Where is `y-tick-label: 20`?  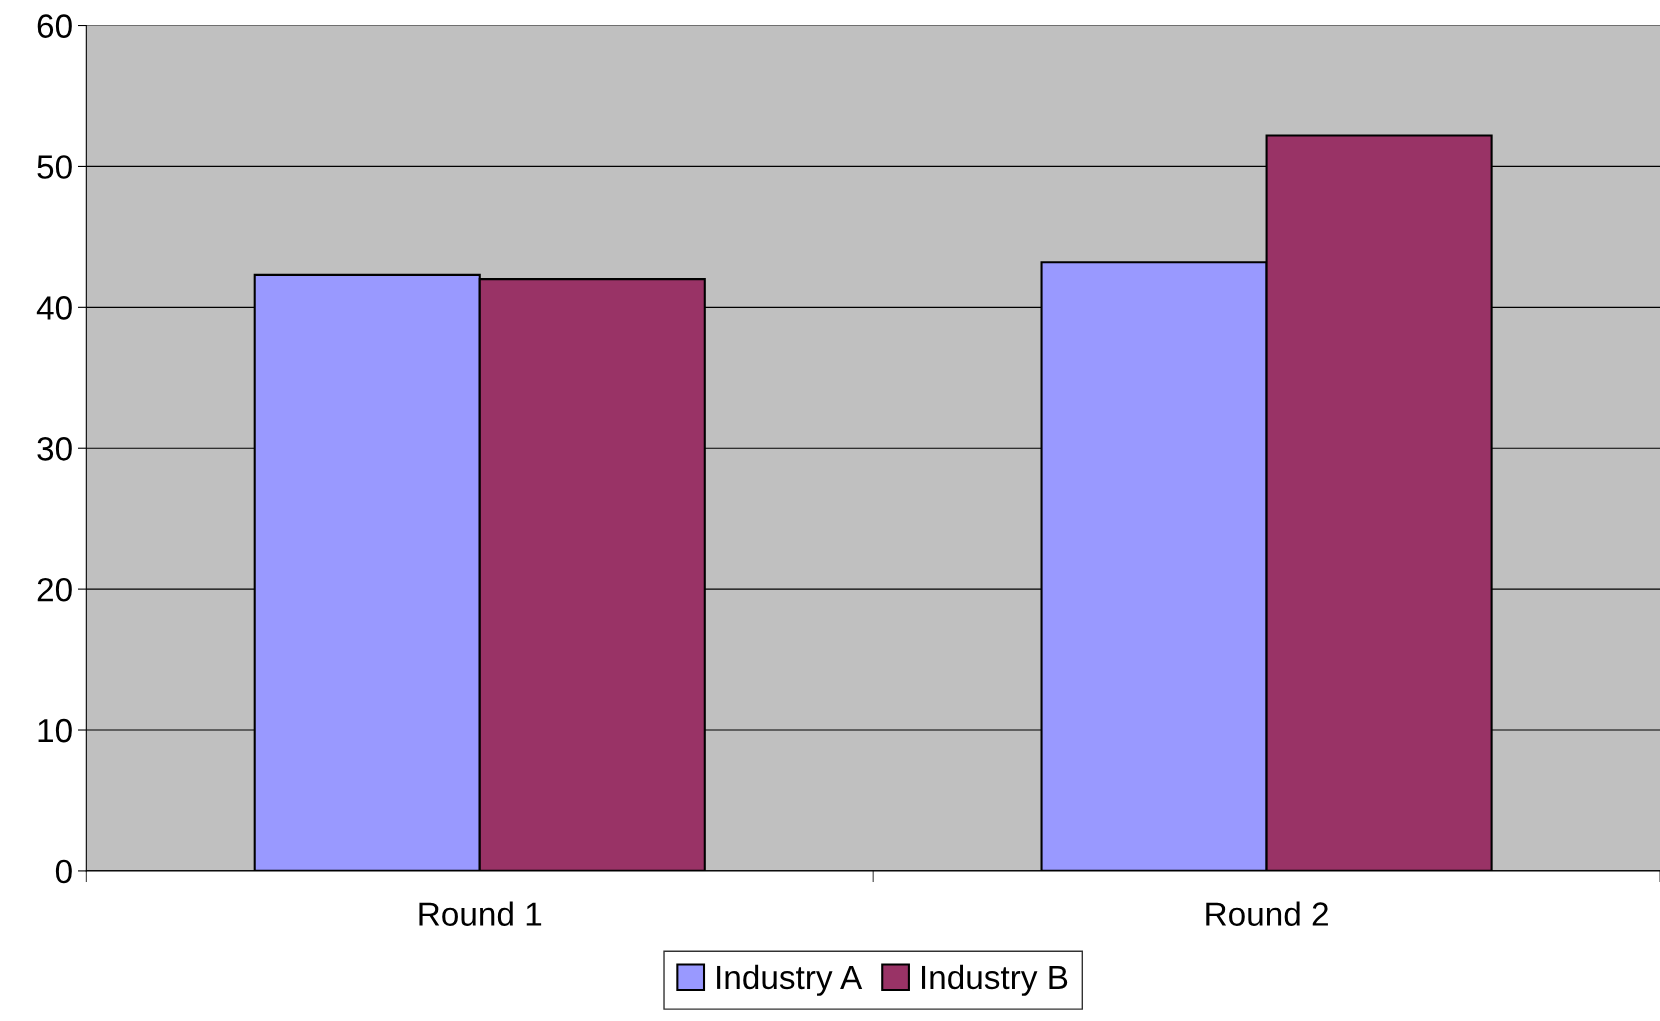
y-tick-label: 20 is located at coordinates (54, 589).